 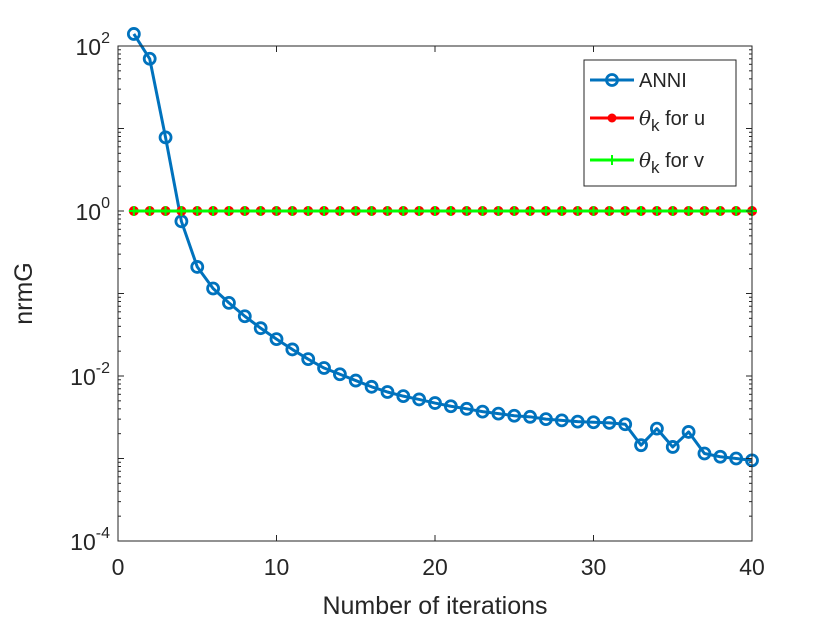 What do you see at coordinates (638, 81) in the screenshot?
I see `legend-entry-0: ANNI` at bounding box center [638, 81].